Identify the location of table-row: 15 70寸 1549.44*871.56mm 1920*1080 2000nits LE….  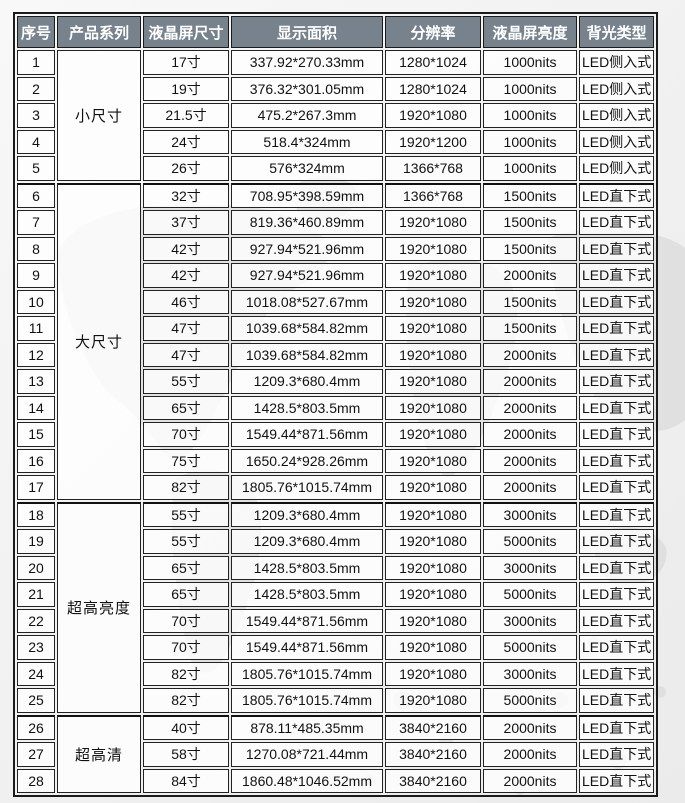
(336, 434).